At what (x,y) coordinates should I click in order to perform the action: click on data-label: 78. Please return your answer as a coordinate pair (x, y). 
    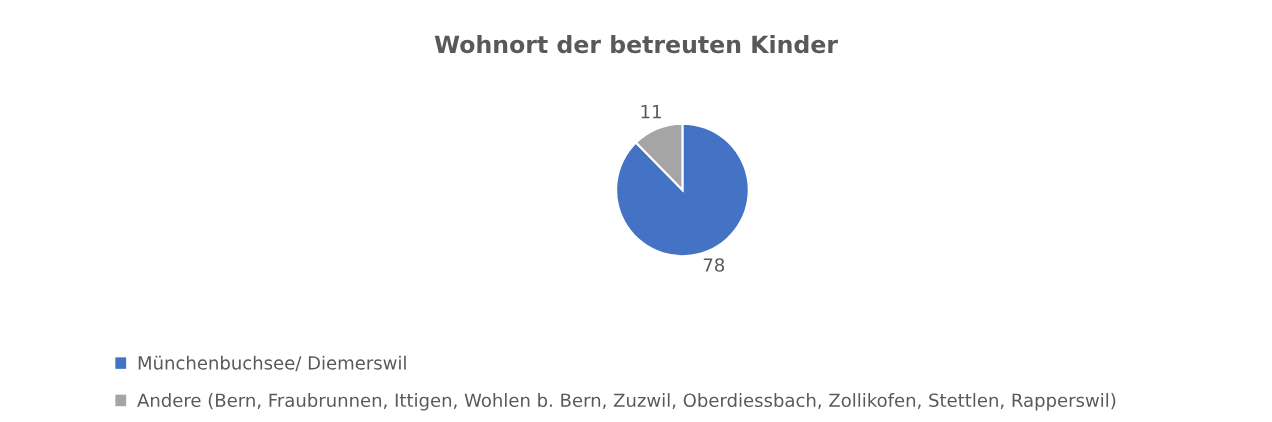
    Looking at the image, I should click on (714, 265).